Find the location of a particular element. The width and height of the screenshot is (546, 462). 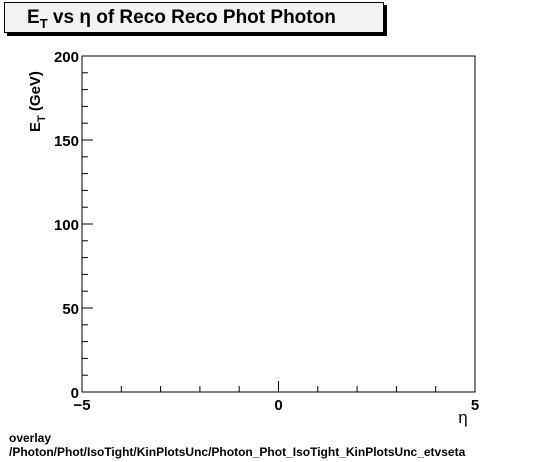

y-tick-labels: 0 50 100 150 200 is located at coordinates (66, 225).